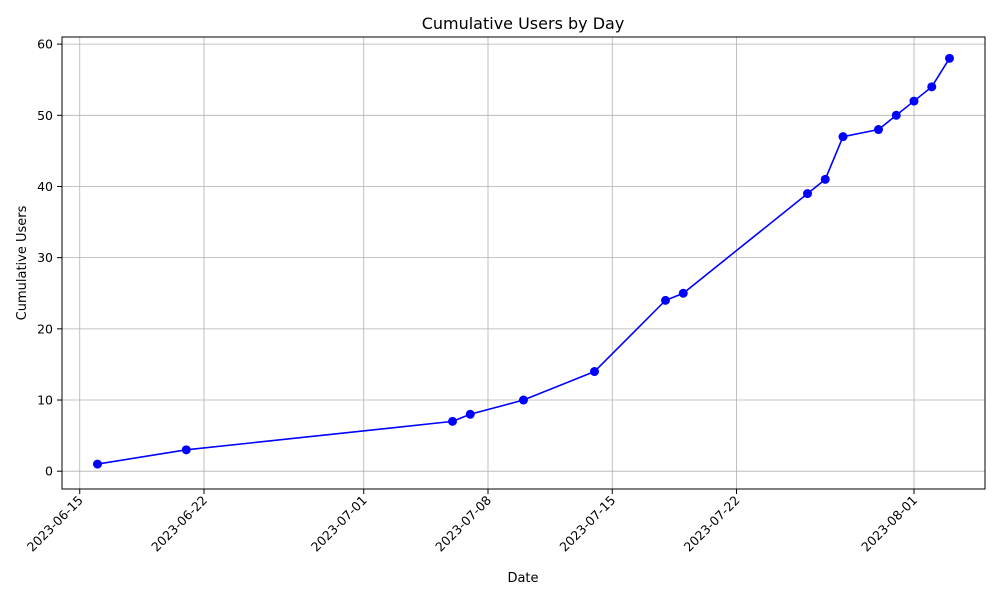 This screenshot has height=600, width=1000. What do you see at coordinates (522, 578) in the screenshot?
I see `x-axis-label: Date` at bounding box center [522, 578].